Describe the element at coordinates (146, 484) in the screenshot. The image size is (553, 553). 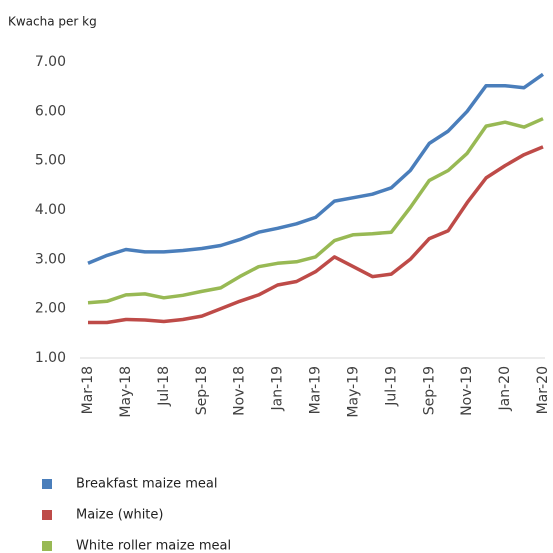
I see `legend-label: Breakfast maize meal` at that location.